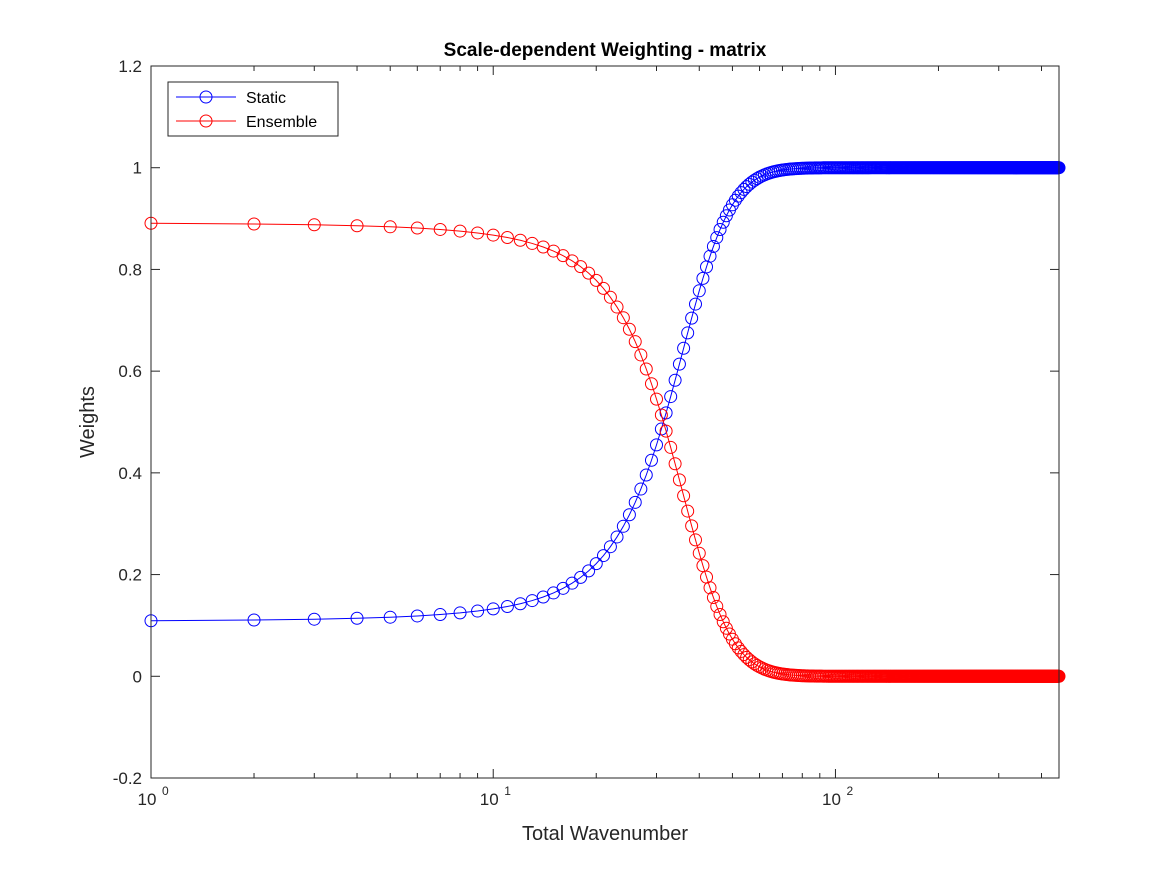 The image size is (1167, 875). What do you see at coordinates (849, 791) in the screenshot?
I see `x-tick-exponent: 2` at bounding box center [849, 791].